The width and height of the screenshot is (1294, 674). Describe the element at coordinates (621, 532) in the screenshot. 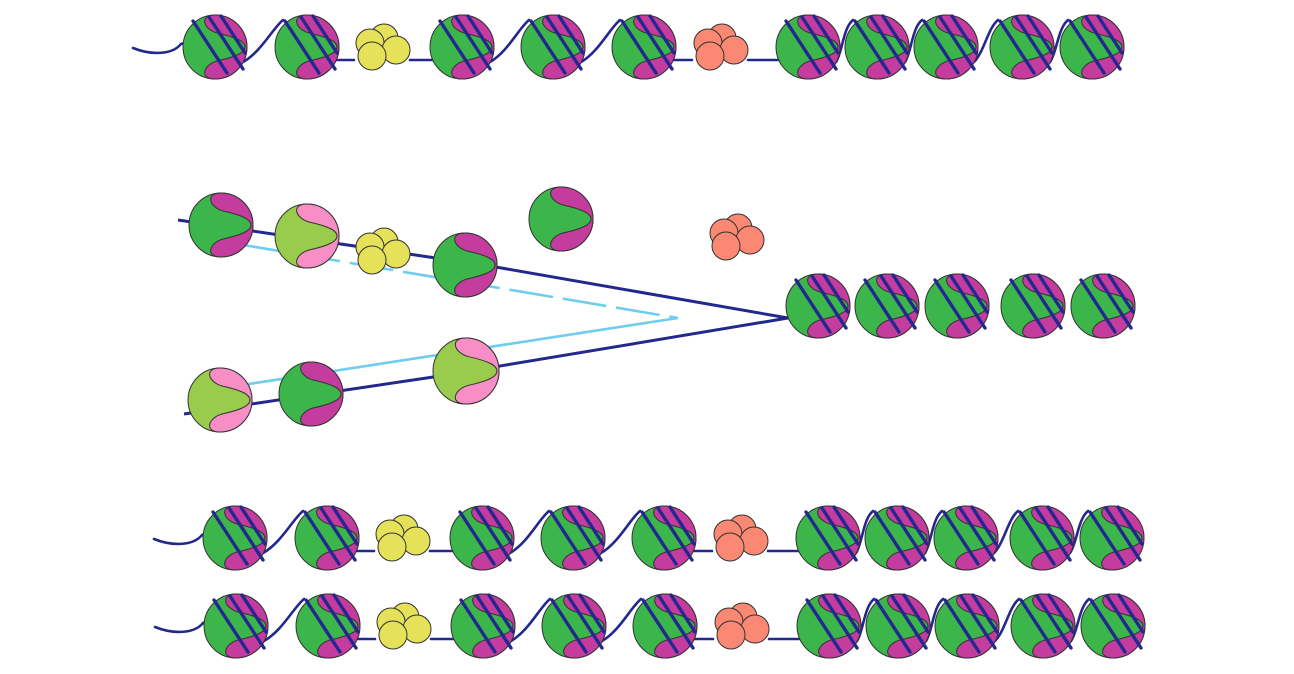

I see `daughter-chromatin-1-linker-dna` at that location.